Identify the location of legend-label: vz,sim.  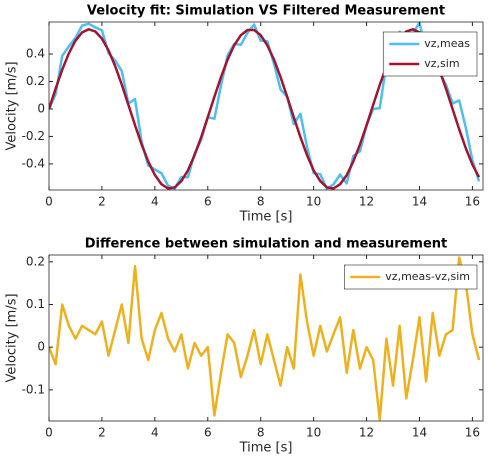
(441, 63).